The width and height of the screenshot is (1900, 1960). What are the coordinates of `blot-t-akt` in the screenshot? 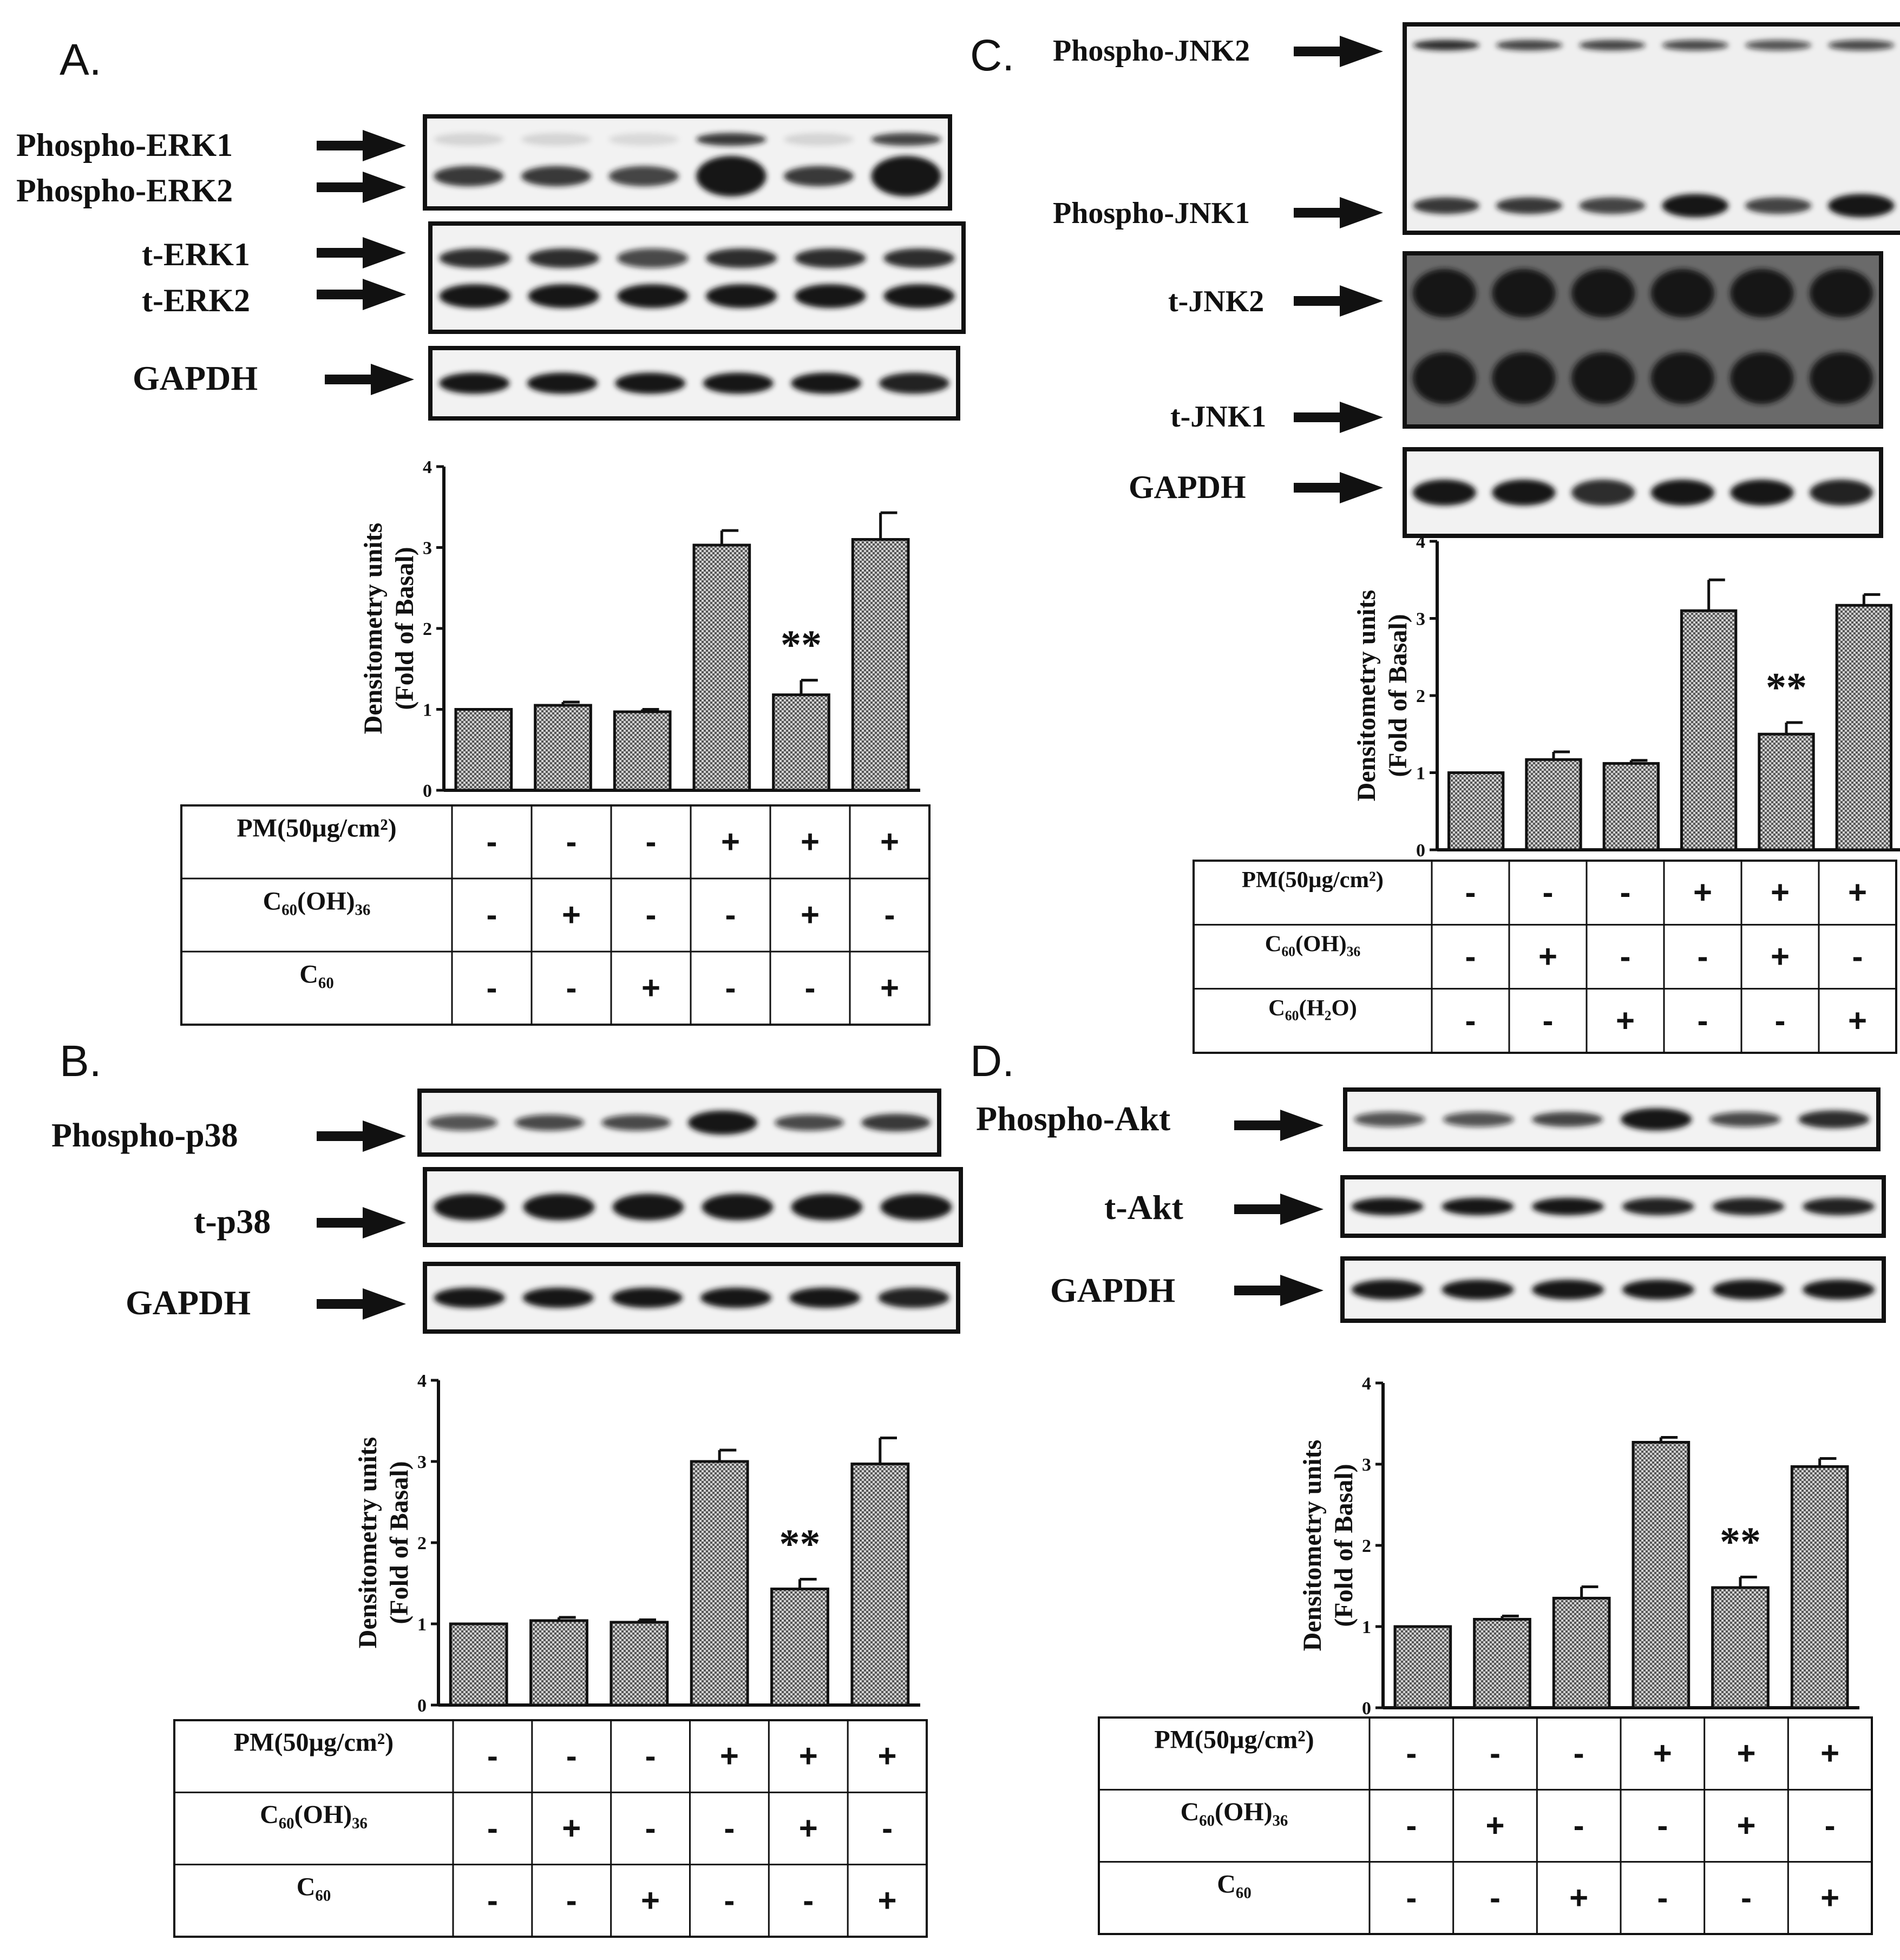 It's located at (1613, 1206).